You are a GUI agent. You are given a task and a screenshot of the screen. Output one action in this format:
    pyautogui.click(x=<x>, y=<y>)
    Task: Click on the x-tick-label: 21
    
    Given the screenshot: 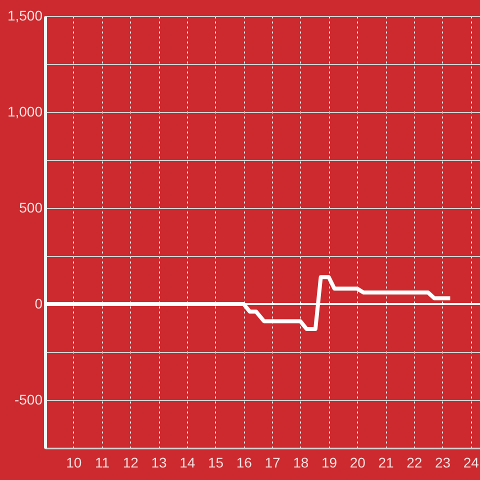 What is the action you would take?
    pyautogui.click(x=386, y=462)
    